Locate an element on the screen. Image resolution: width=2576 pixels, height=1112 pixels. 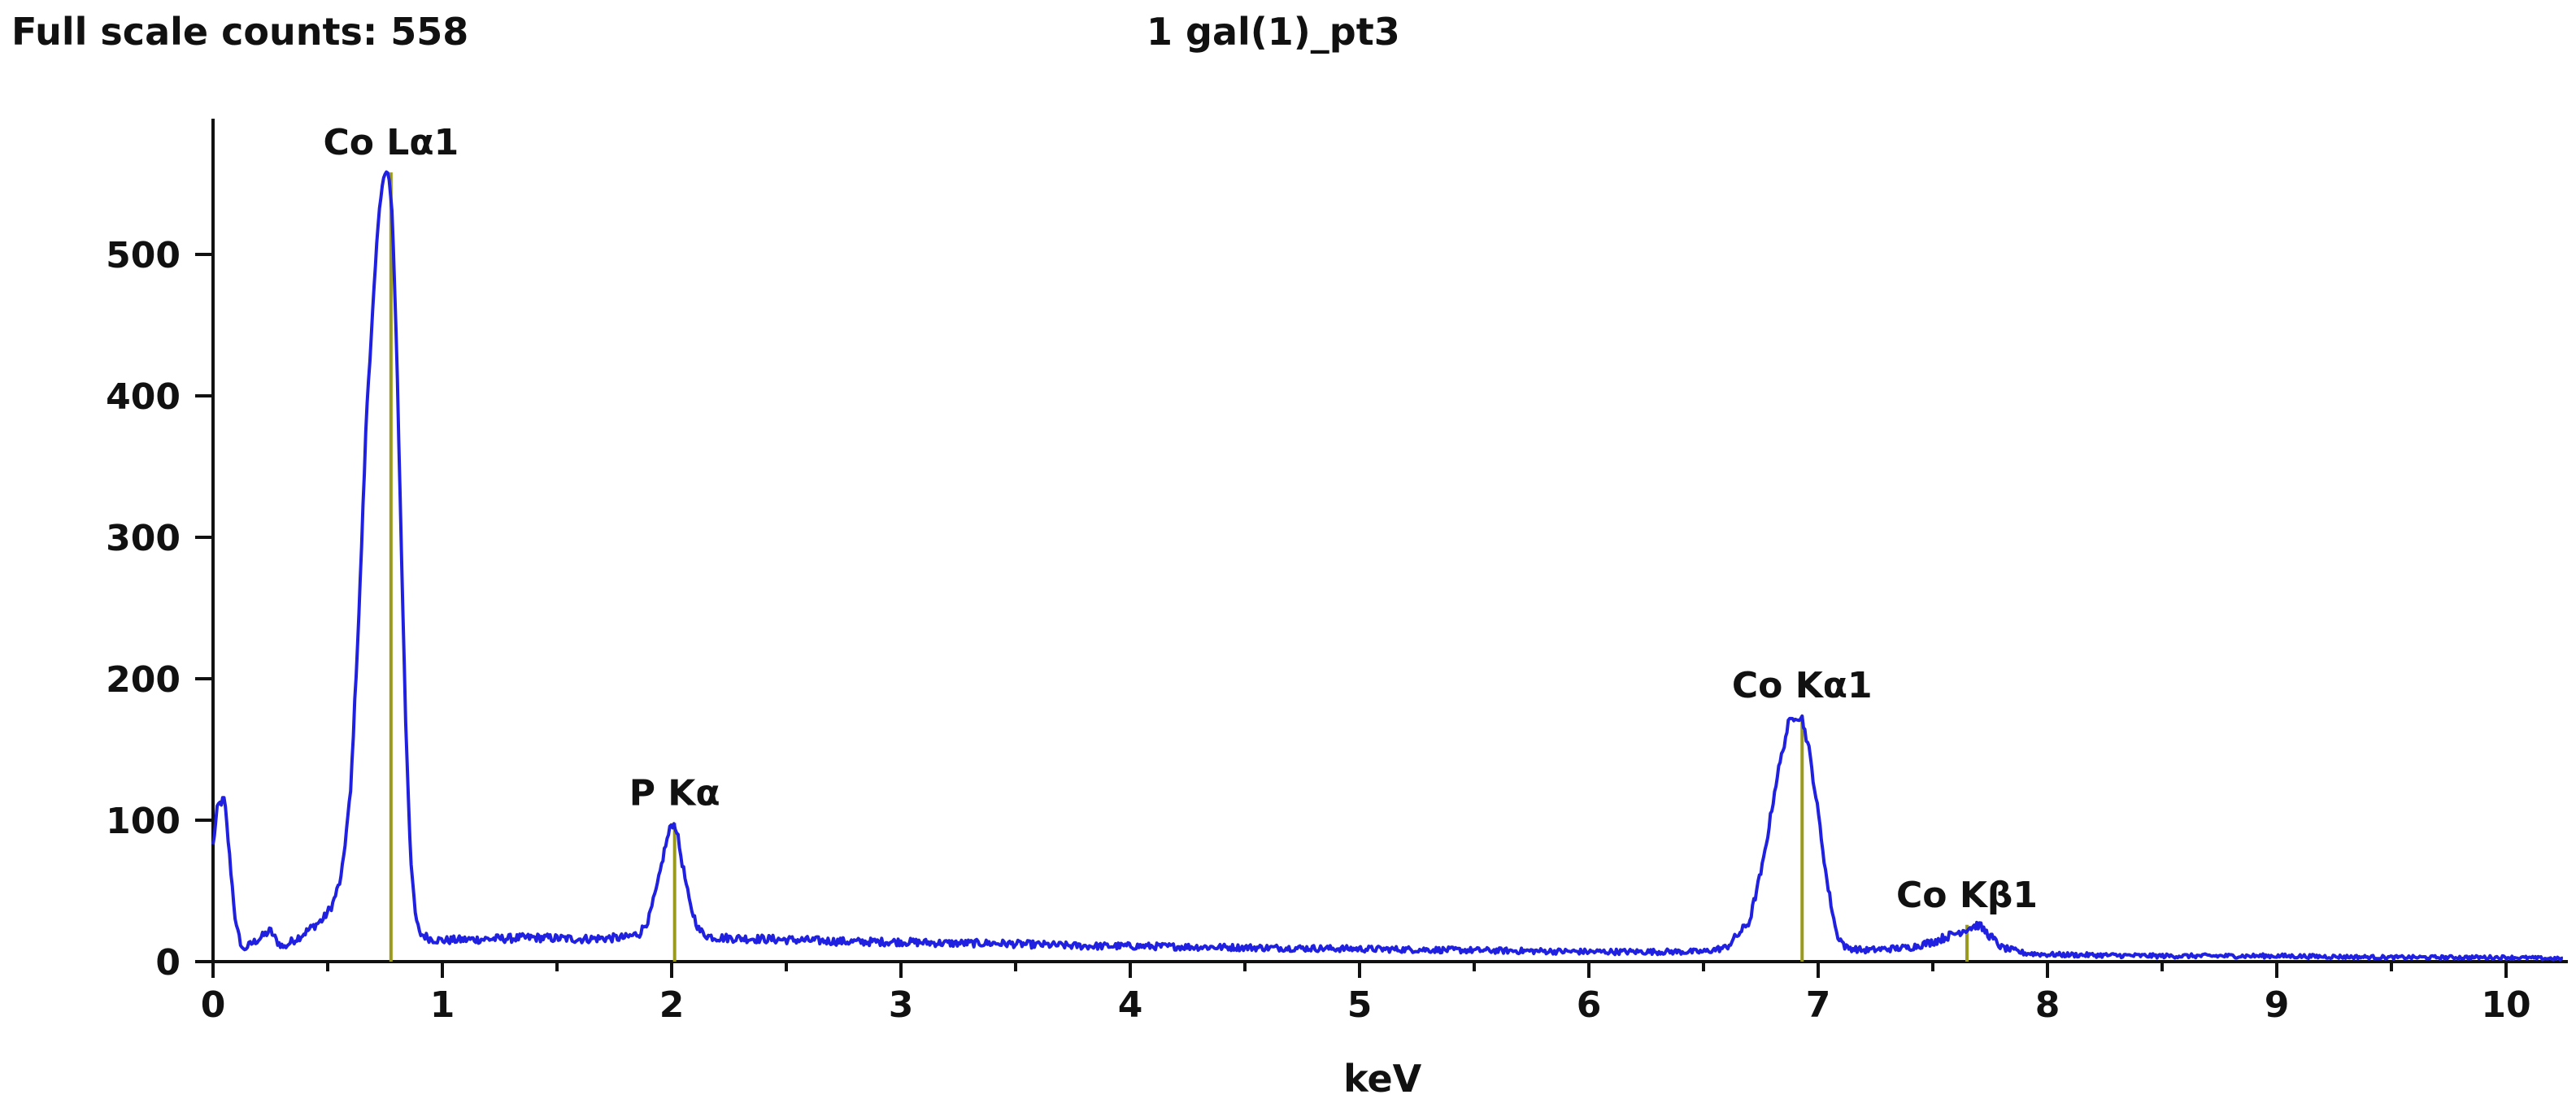
peak-label: Co Kα1 is located at coordinates (1803, 685).